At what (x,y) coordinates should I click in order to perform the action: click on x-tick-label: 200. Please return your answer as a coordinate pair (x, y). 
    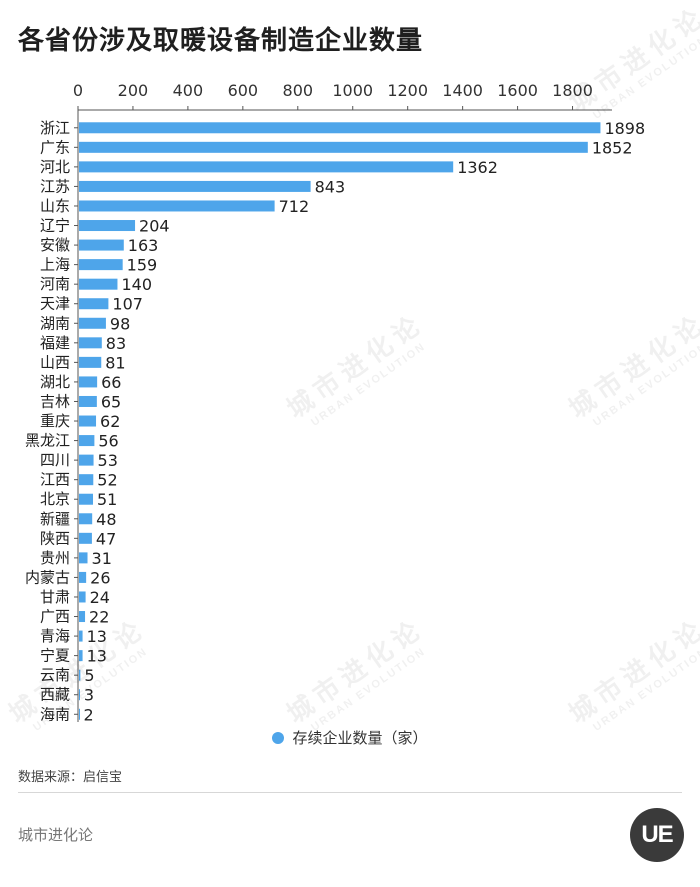
    Looking at the image, I should click on (133, 90).